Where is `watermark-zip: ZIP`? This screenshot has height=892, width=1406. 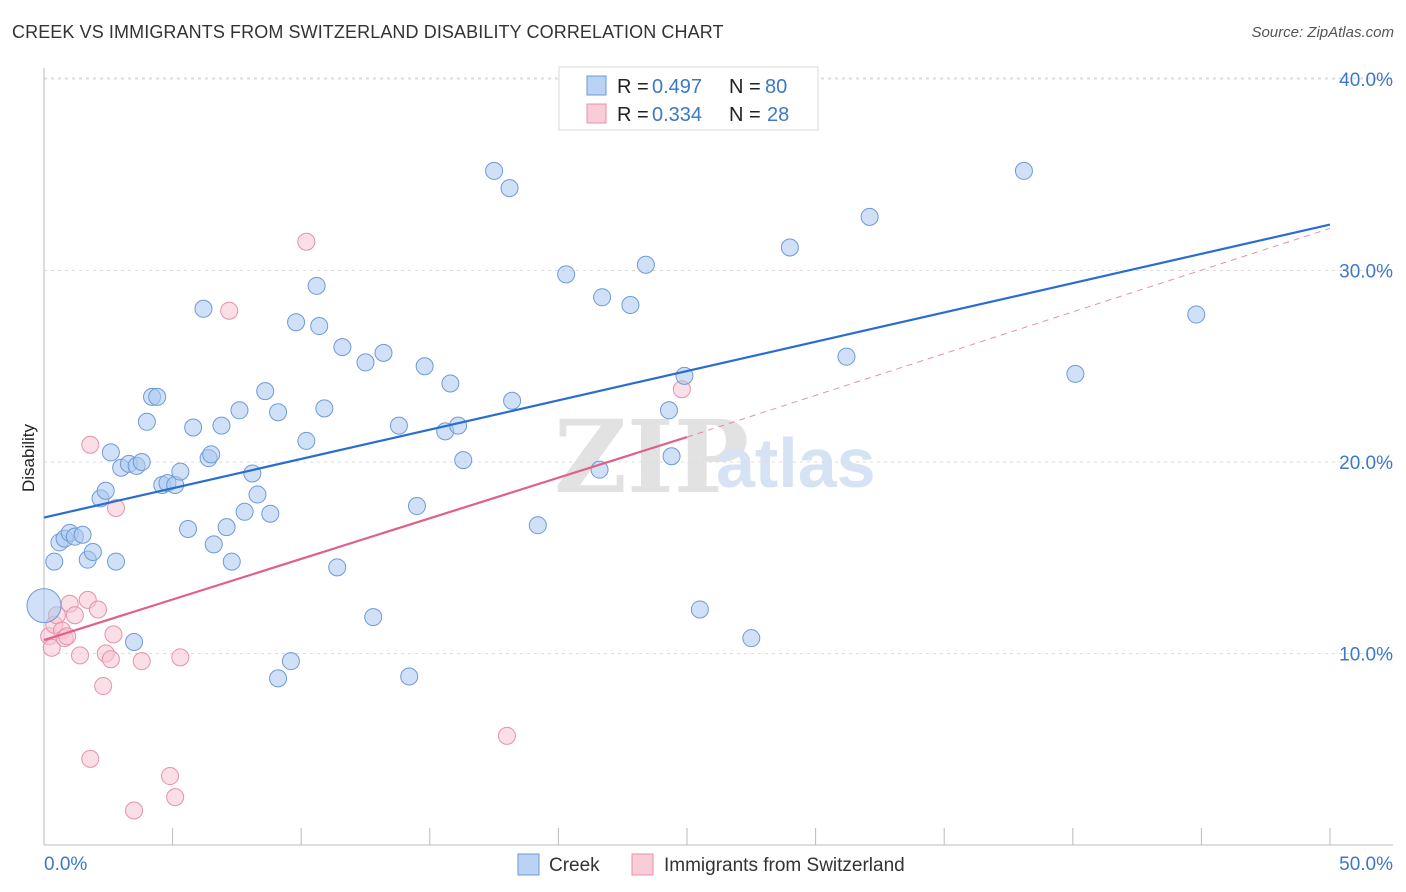
watermark-zip: ZIP is located at coordinates (651, 457).